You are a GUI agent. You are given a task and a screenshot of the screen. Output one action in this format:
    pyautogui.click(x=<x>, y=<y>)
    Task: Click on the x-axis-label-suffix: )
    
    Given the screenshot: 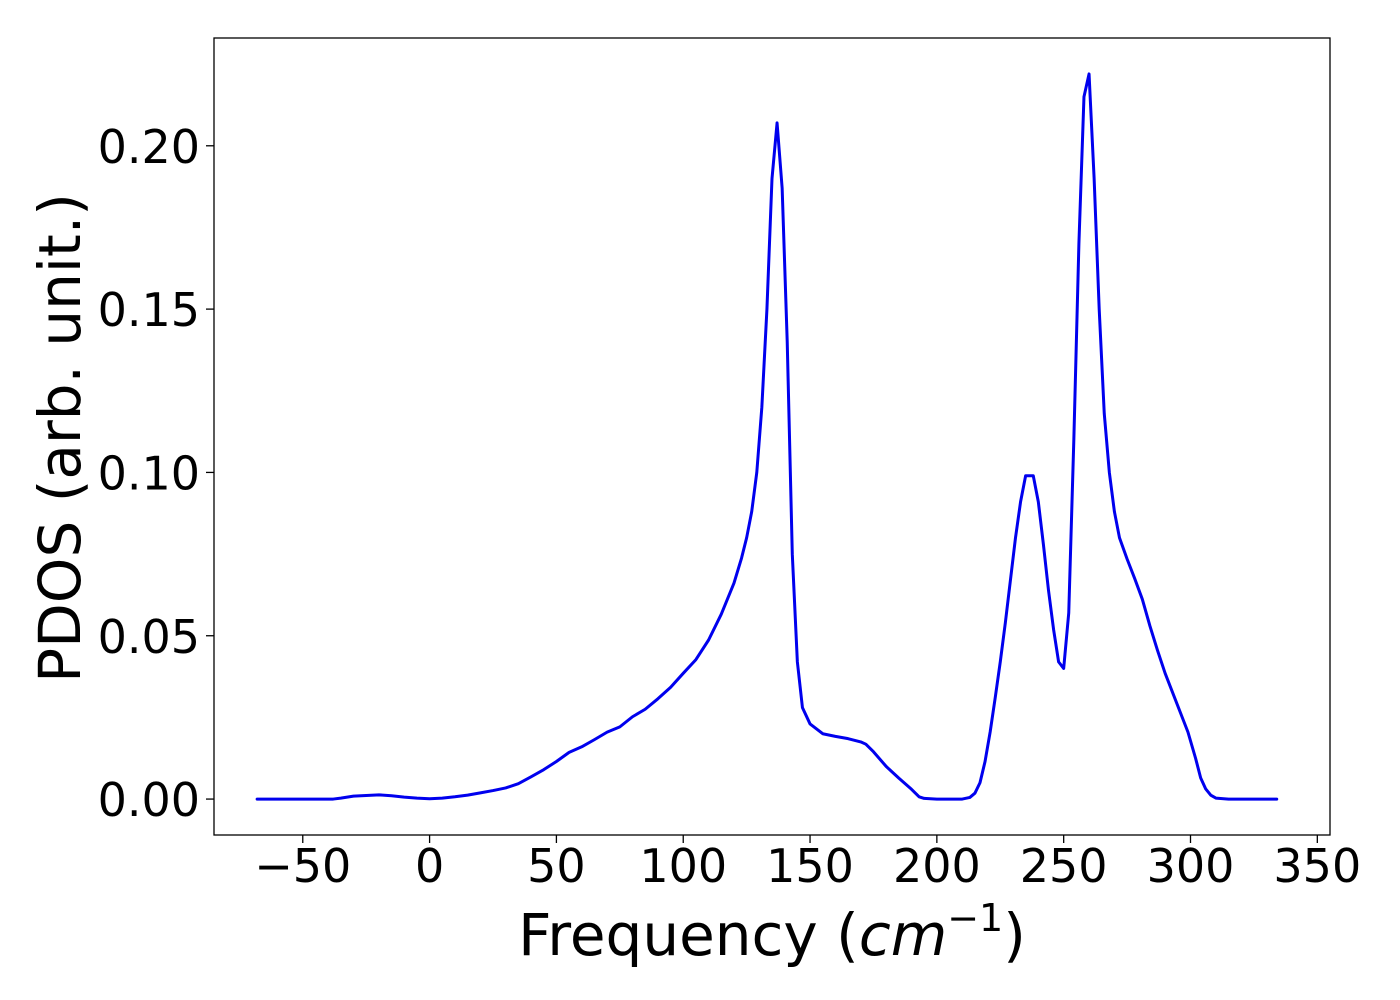 What is the action you would take?
    pyautogui.click(x=1014, y=935)
    